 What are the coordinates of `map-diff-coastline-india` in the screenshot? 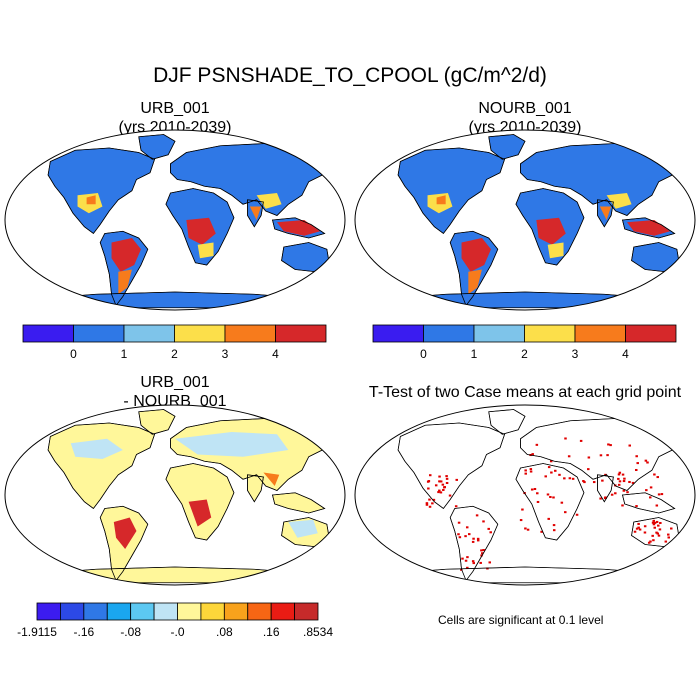 It's located at (255, 488).